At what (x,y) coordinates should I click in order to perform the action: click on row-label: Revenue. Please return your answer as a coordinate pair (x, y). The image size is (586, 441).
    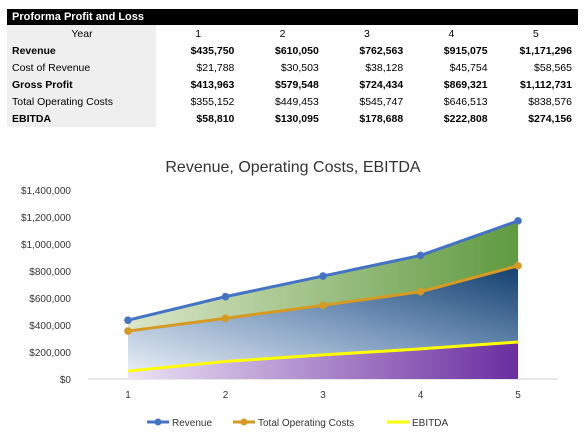
    Looking at the image, I should click on (81, 50).